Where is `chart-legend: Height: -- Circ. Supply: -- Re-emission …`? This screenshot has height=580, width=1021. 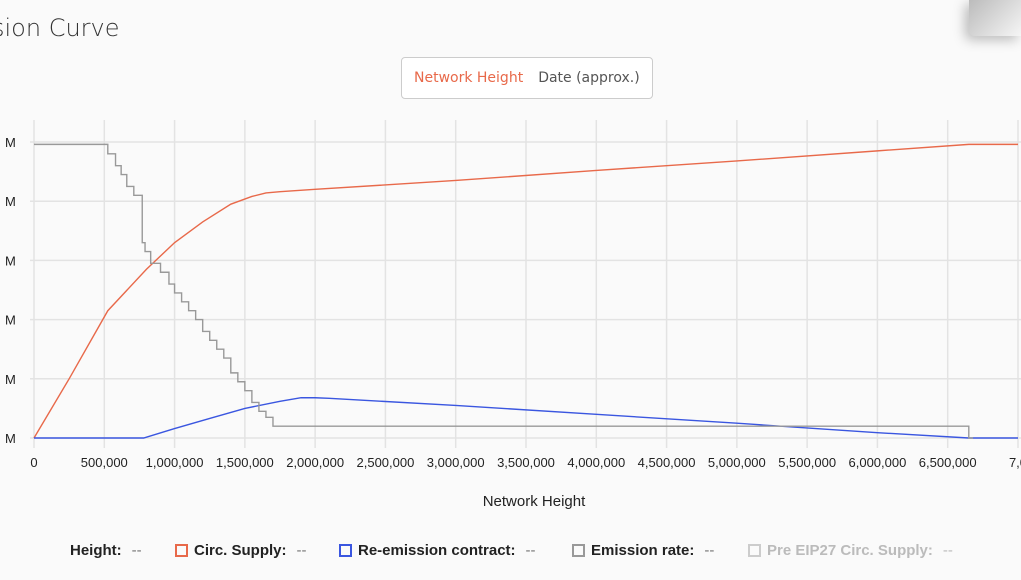
chart-legend: Height: -- Circ. Supply: -- Re-emission … is located at coordinates (510, 555).